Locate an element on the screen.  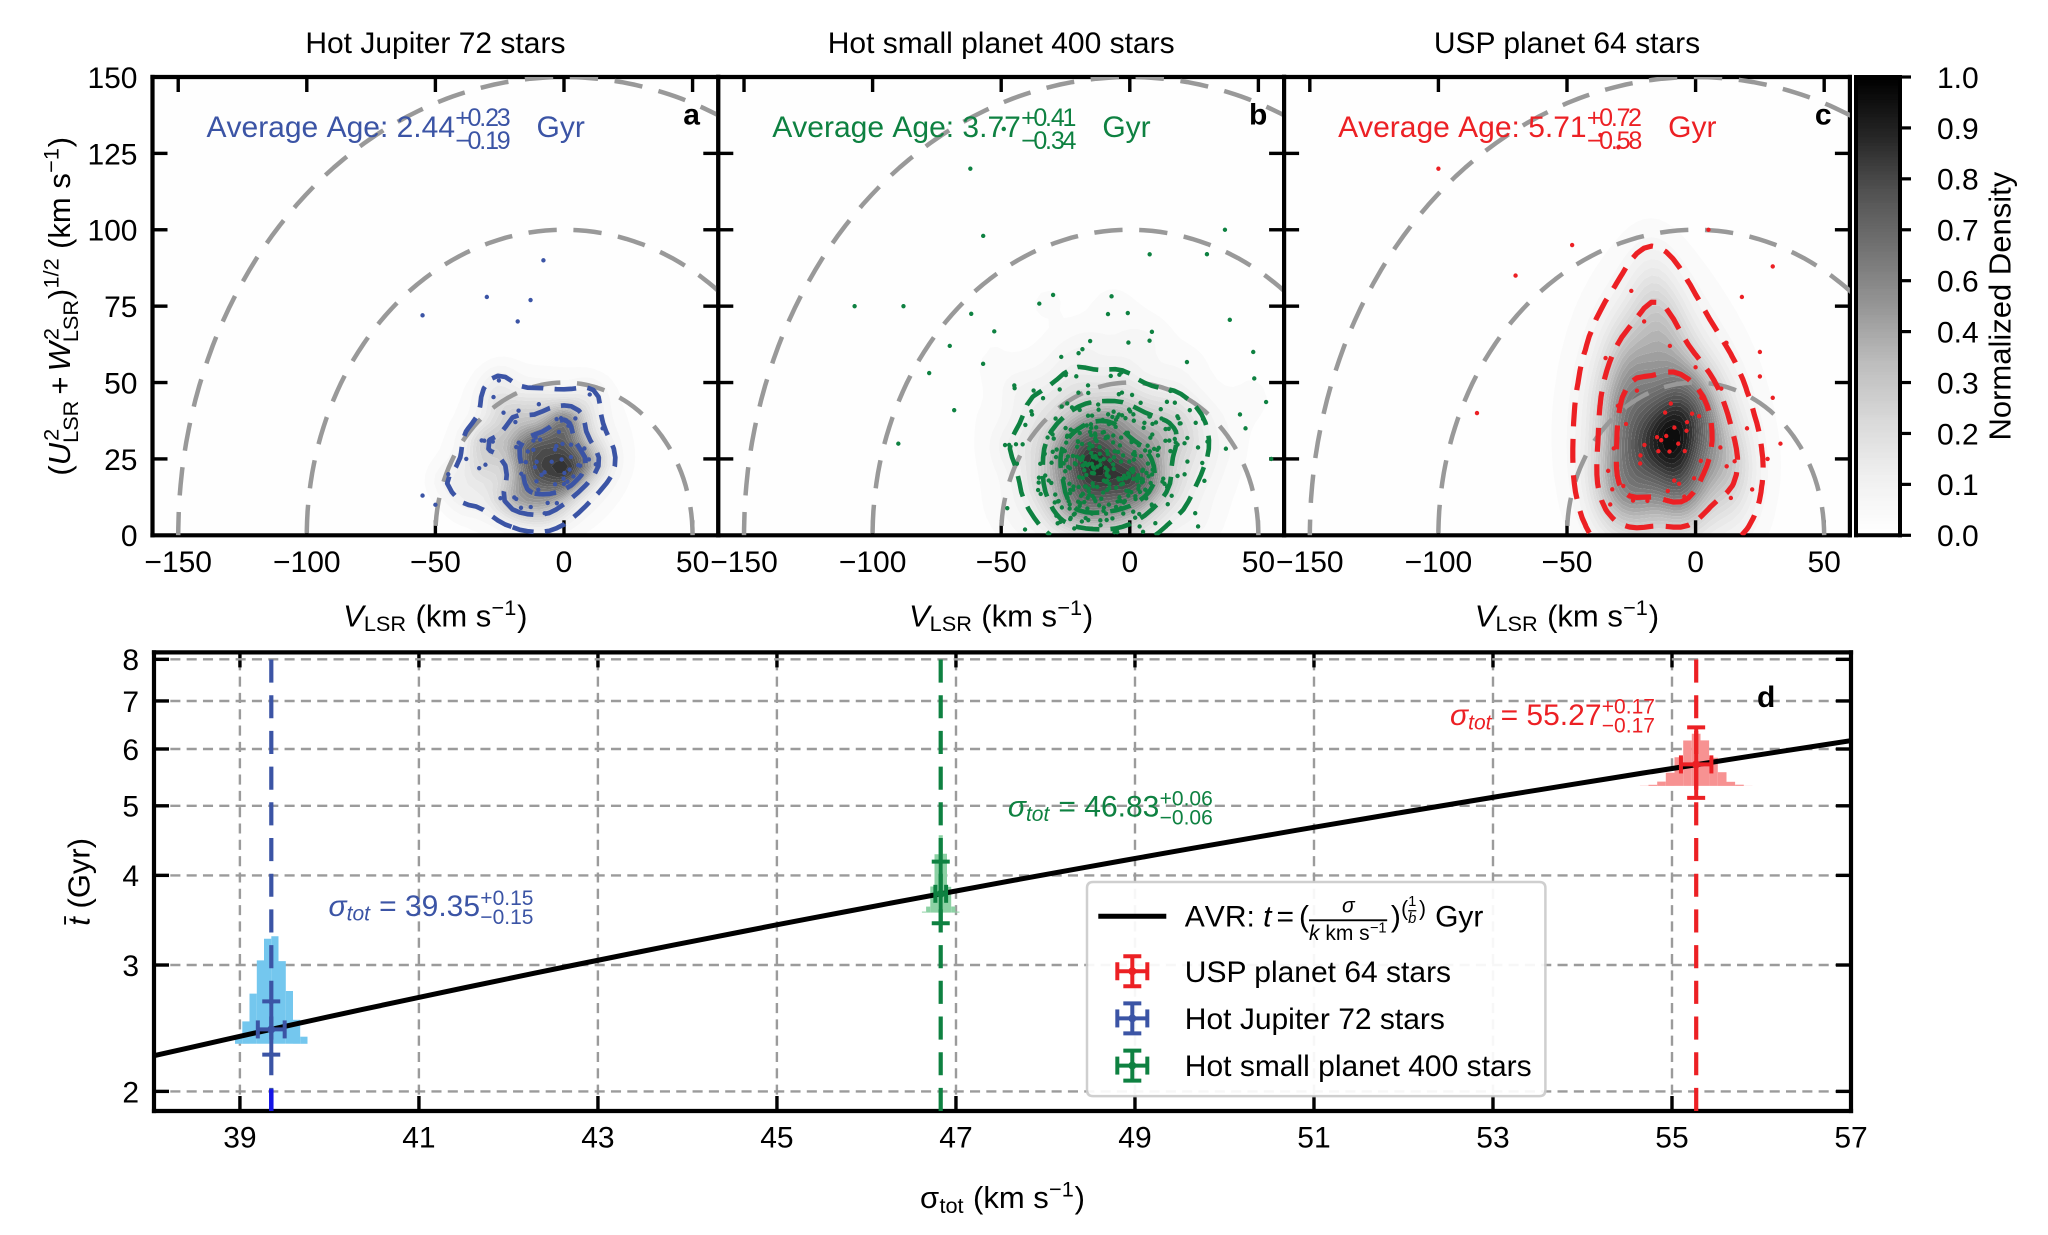
svg-text: 0.9 is located at coordinates (1958, 129).